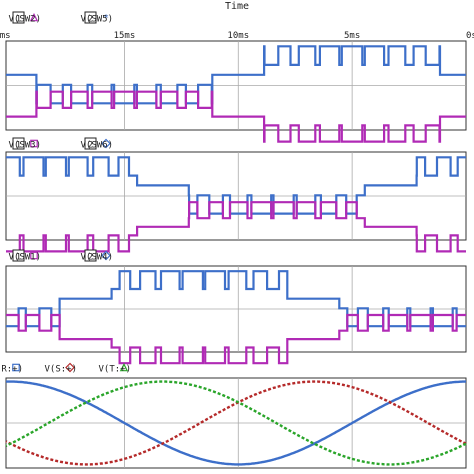 The image size is (474, 474). Describe the element at coordinates (352, 36) in the screenshot. I see `time-tick-label: 5ms` at that location.